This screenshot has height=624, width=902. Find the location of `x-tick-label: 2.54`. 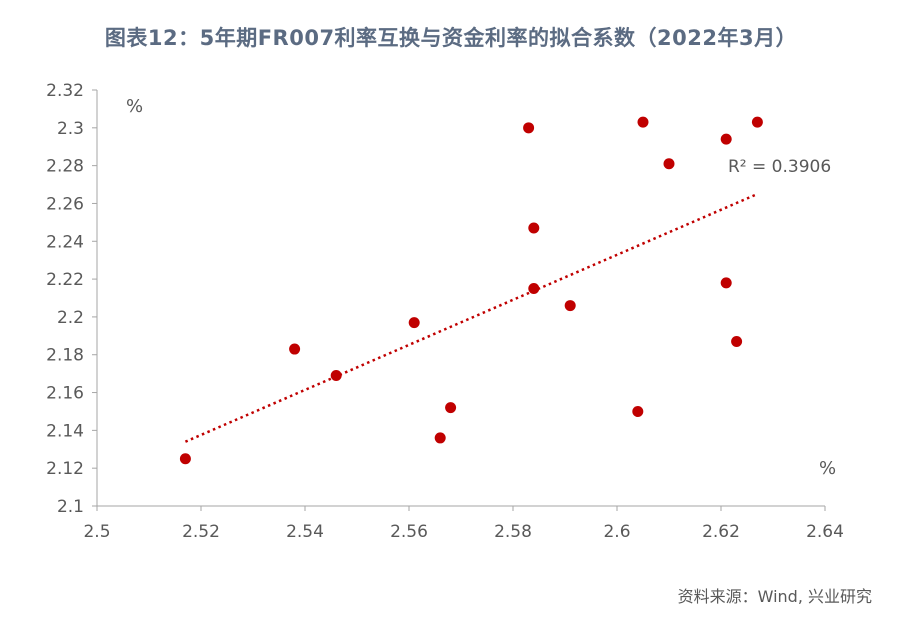

x-tick-label: 2.54 is located at coordinates (305, 532).